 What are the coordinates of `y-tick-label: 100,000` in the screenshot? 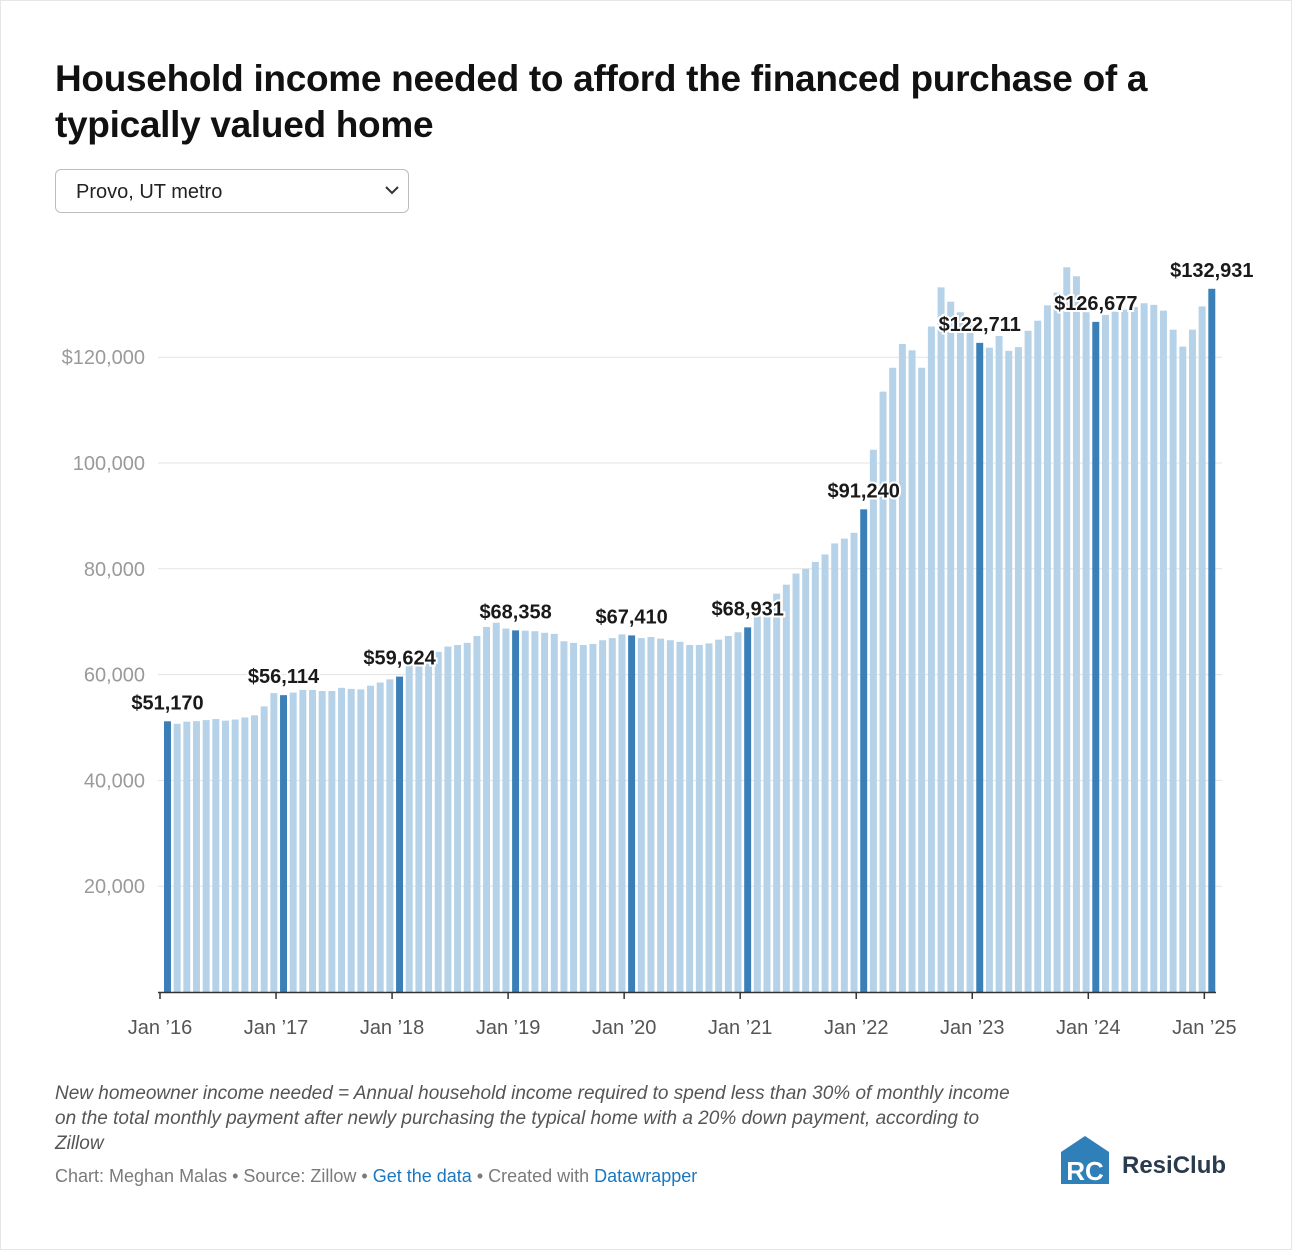 It's located at (109, 464).